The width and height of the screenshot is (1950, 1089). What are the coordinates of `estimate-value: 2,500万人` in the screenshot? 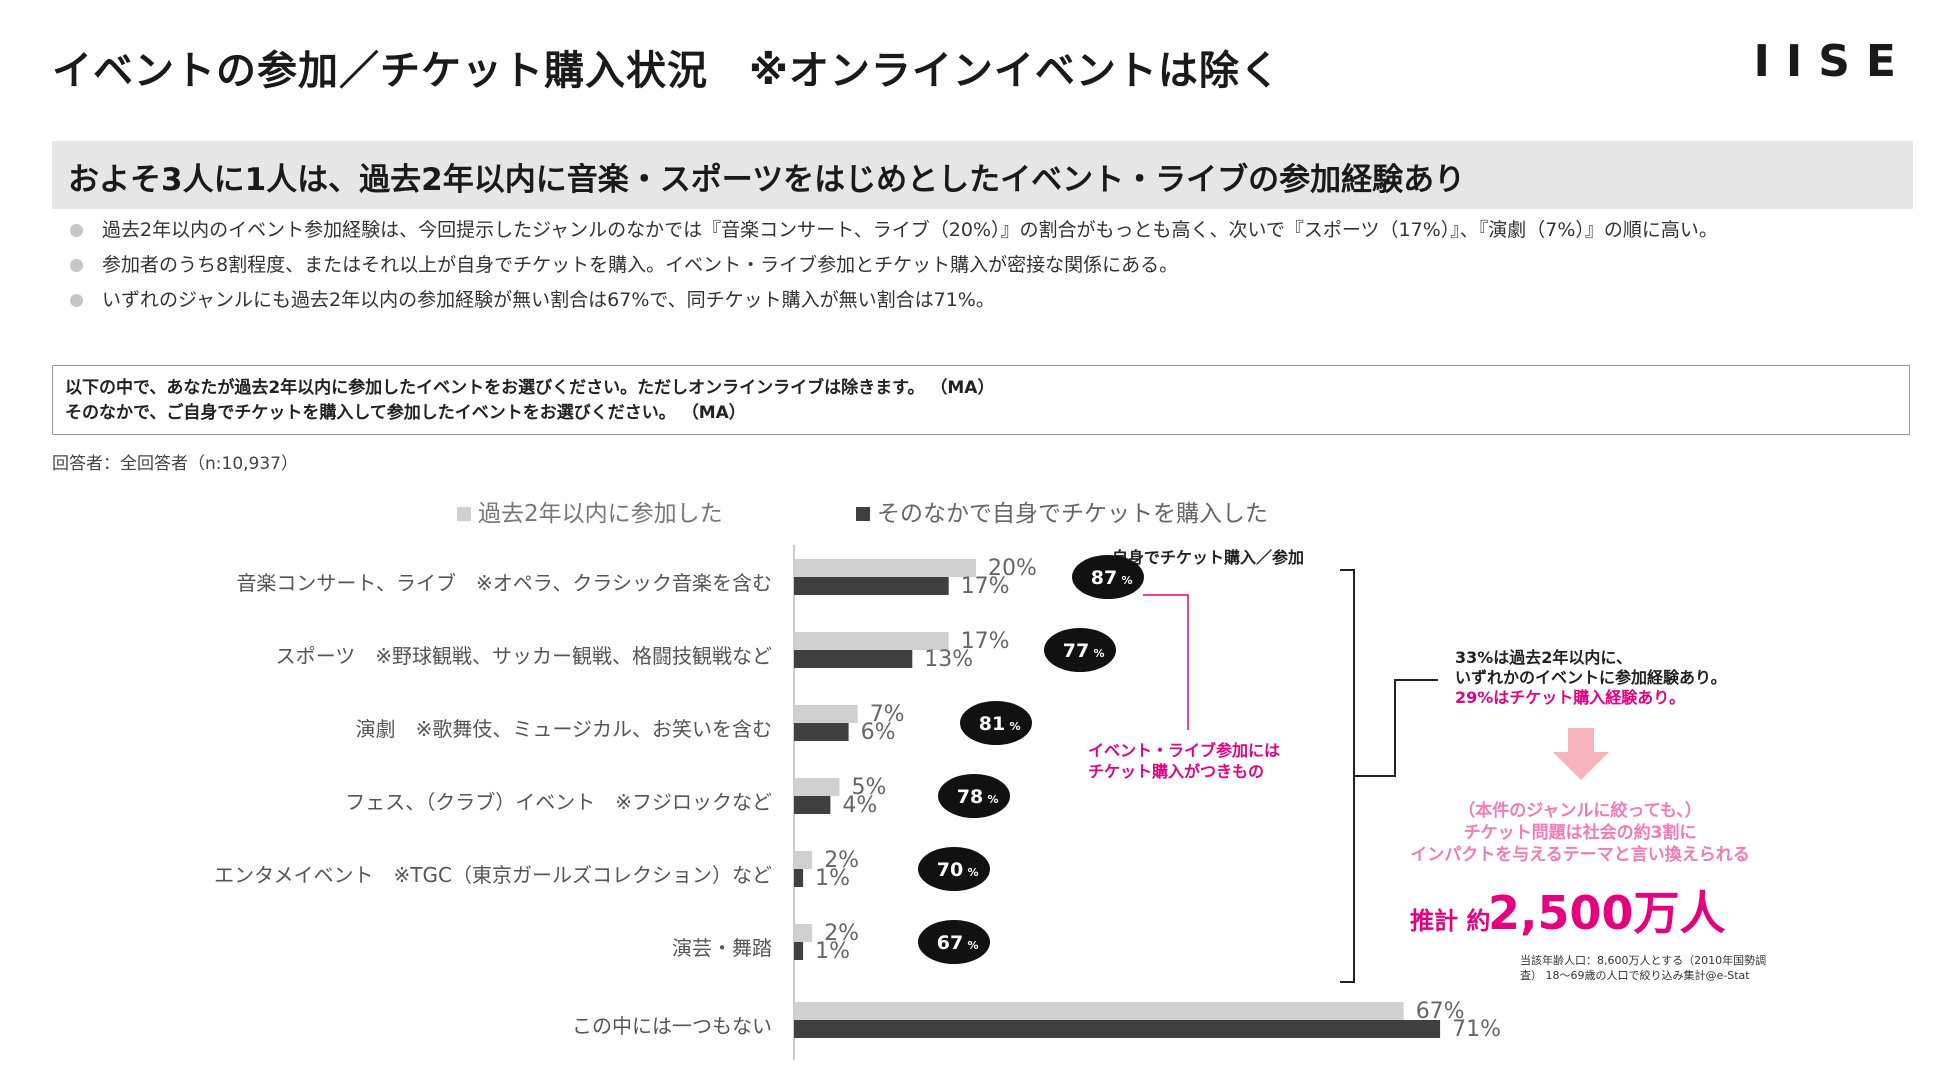 It's located at (1607, 913).